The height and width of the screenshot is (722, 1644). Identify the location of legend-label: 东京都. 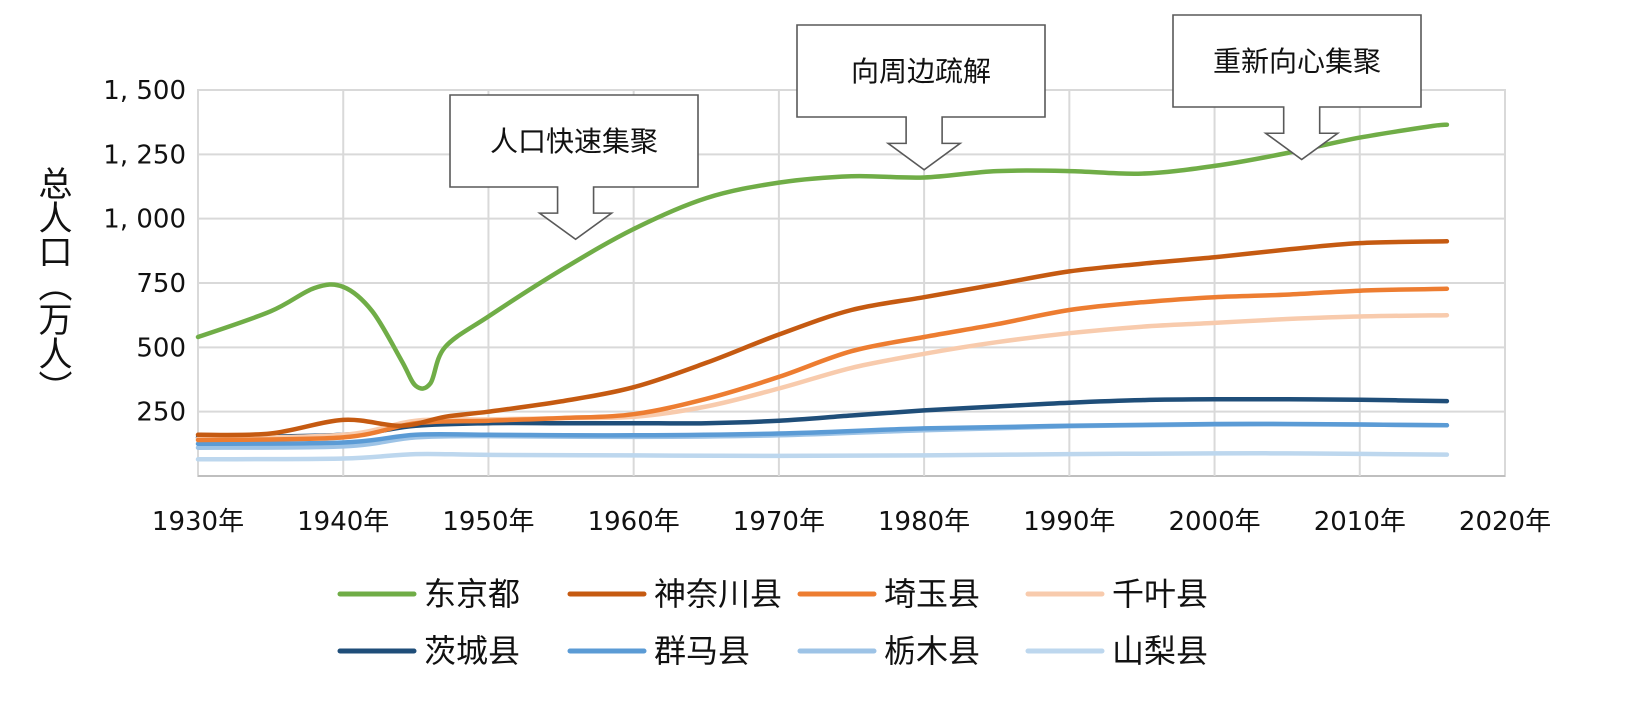
(472, 594).